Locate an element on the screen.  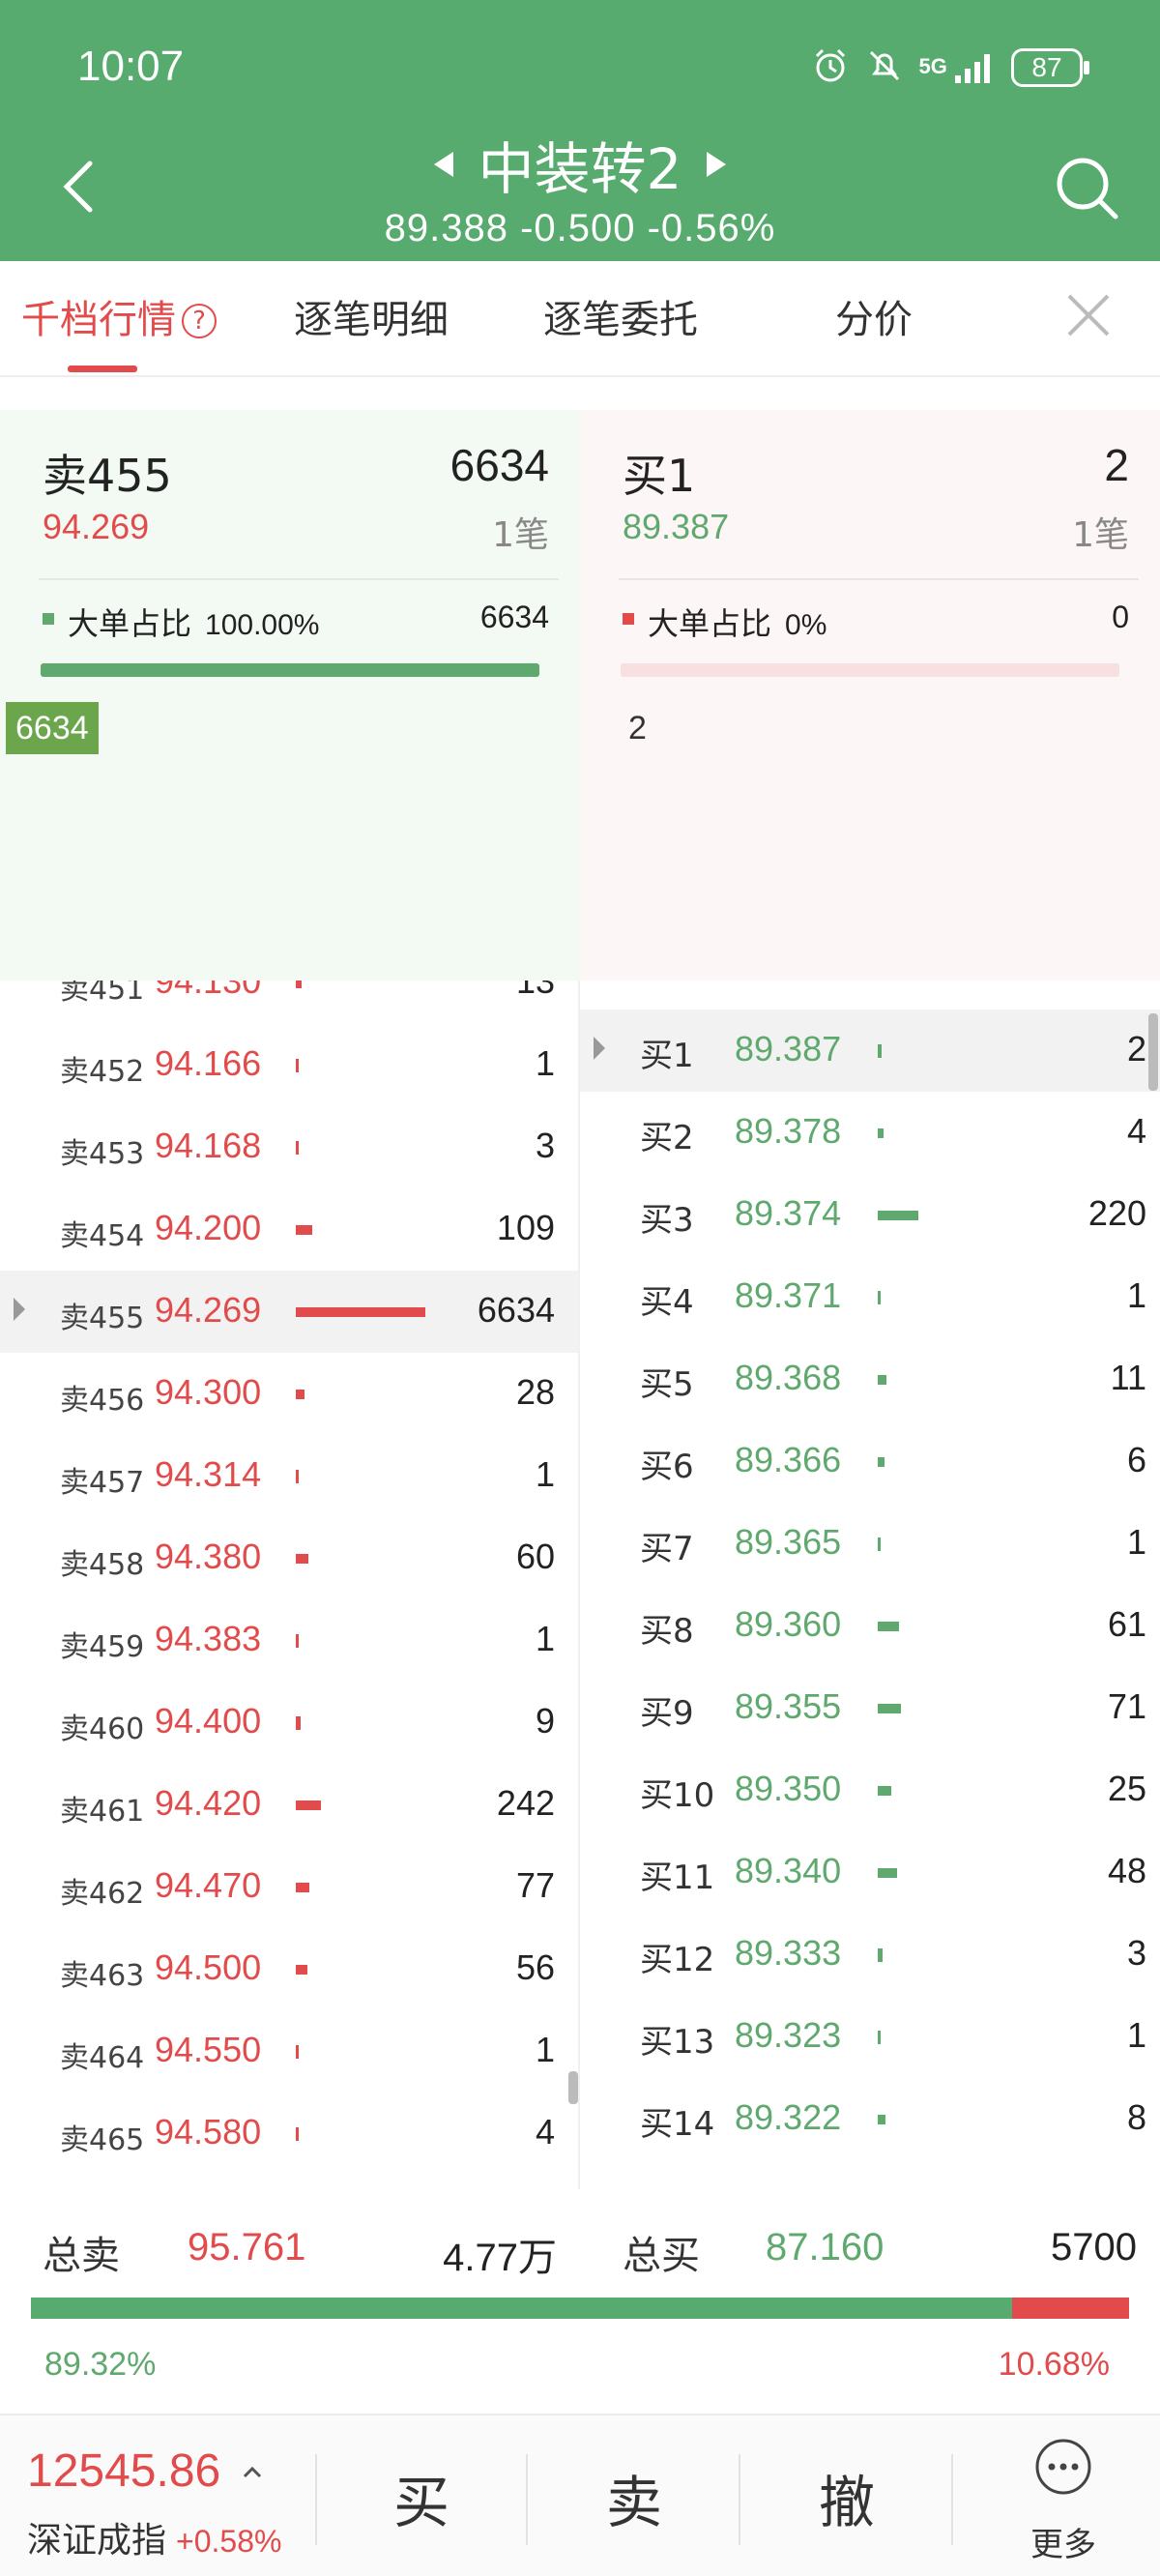
buy-level-label: 买5 is located at coordinates (667, 1384).